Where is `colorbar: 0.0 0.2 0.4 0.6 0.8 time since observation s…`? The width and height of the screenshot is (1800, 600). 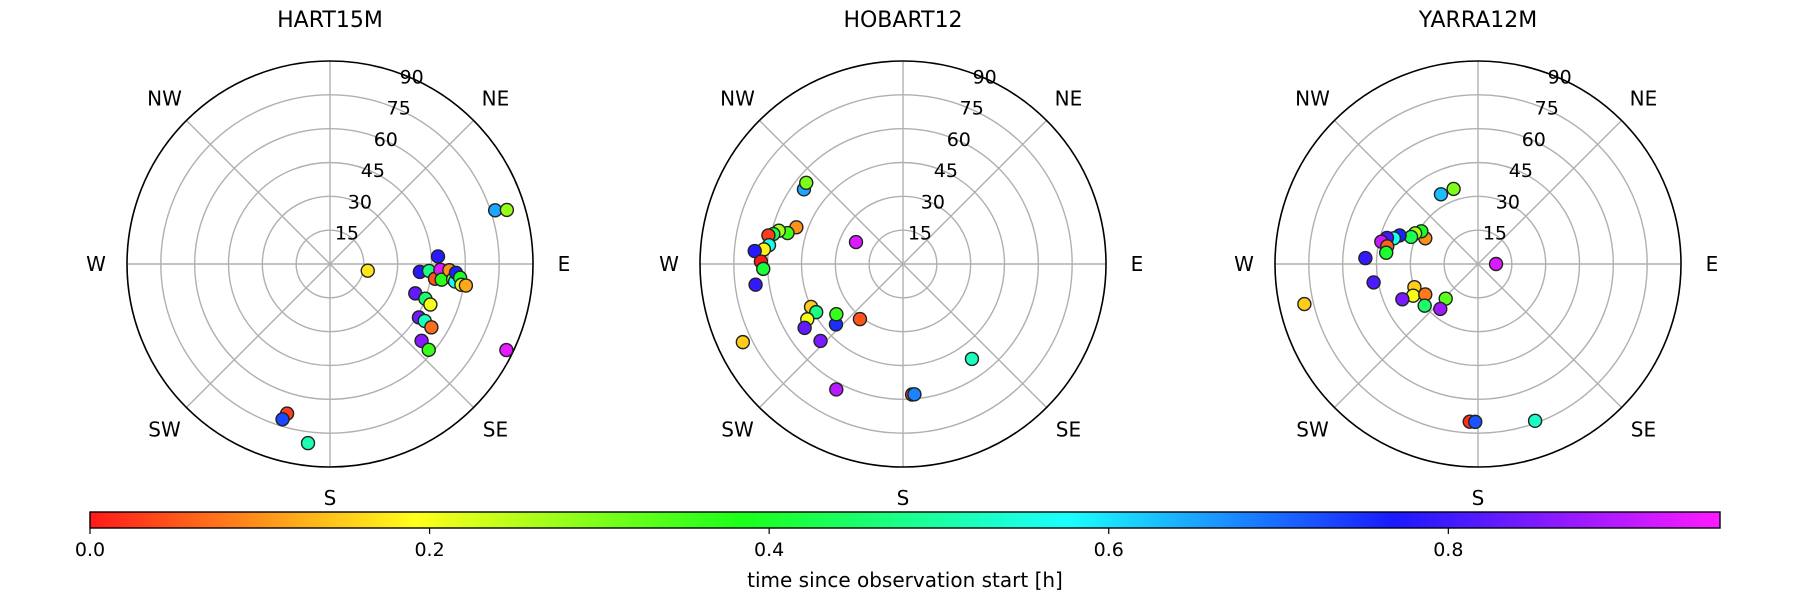
colorbar: 0.0 0.2 0.4 0.6 0.8 time since observation s… is located at coordinates (898, 551).